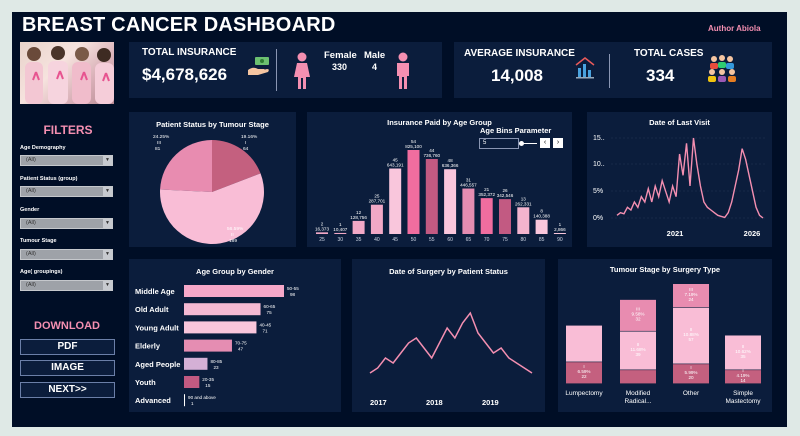  What do you see at coordinates (542, 240) in the screenshot?
I see `age-tick: 85` at bounding box center [542, 240].